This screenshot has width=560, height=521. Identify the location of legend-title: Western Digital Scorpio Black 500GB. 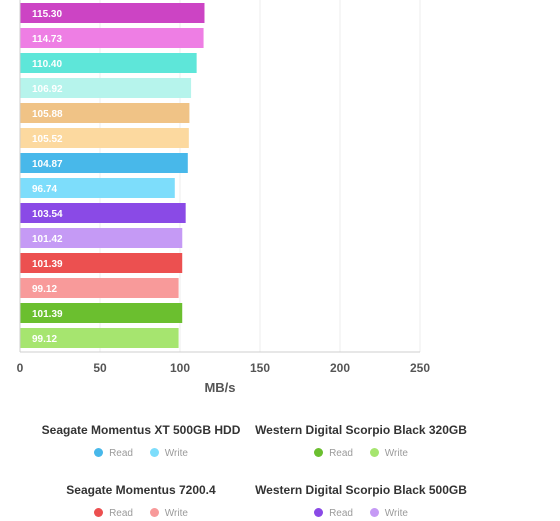
(361, 490).